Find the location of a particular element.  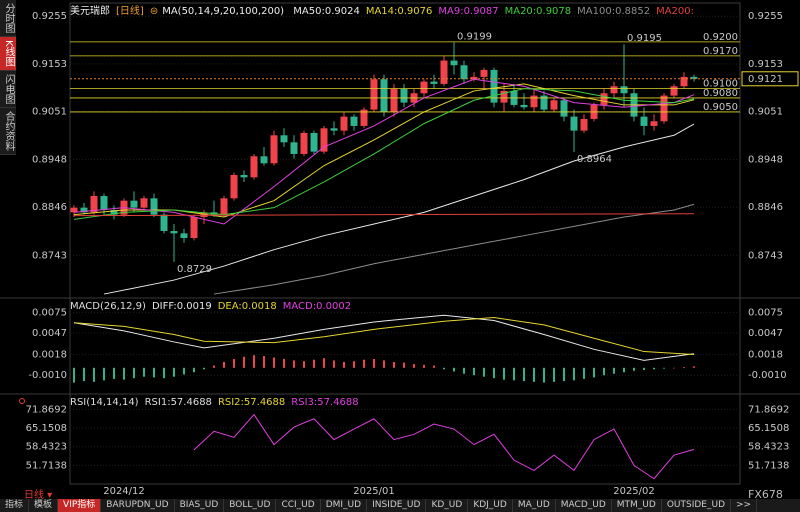

legend-entry: MACD:0.0002 is located at coordinates (317, 306).